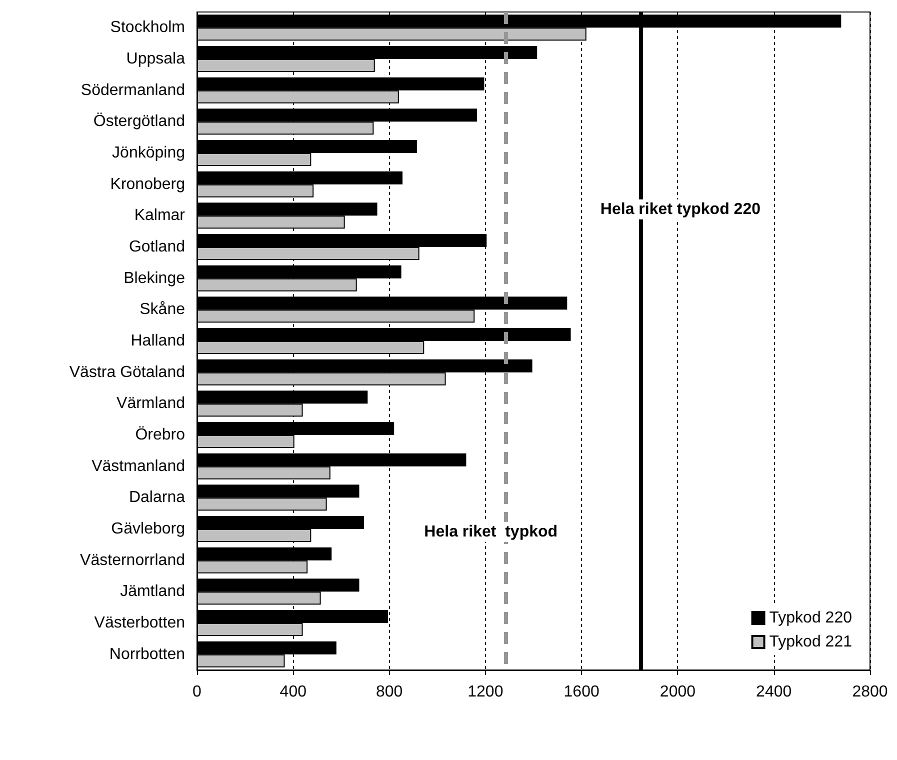  Describe the element at coordinates (139, 121) in the screenshot. I see `y-tick-label: Östergötland` at that location.